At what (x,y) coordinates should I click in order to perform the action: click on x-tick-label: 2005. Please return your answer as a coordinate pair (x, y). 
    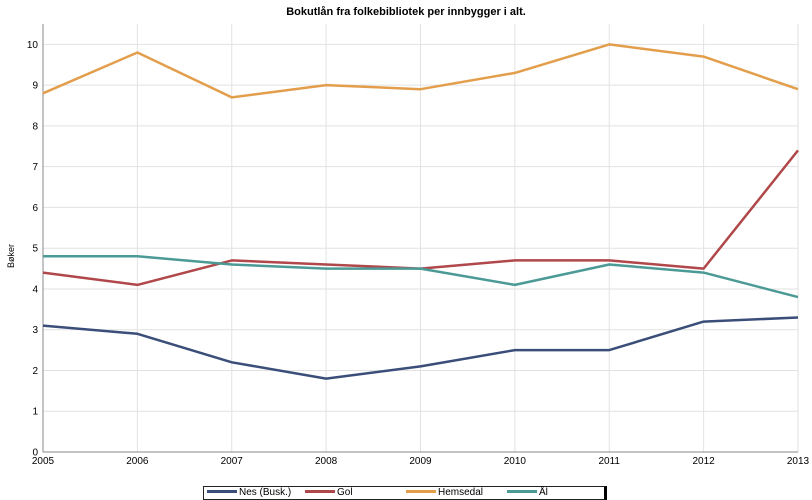
    Looking at the image, I should click on (43, 461).